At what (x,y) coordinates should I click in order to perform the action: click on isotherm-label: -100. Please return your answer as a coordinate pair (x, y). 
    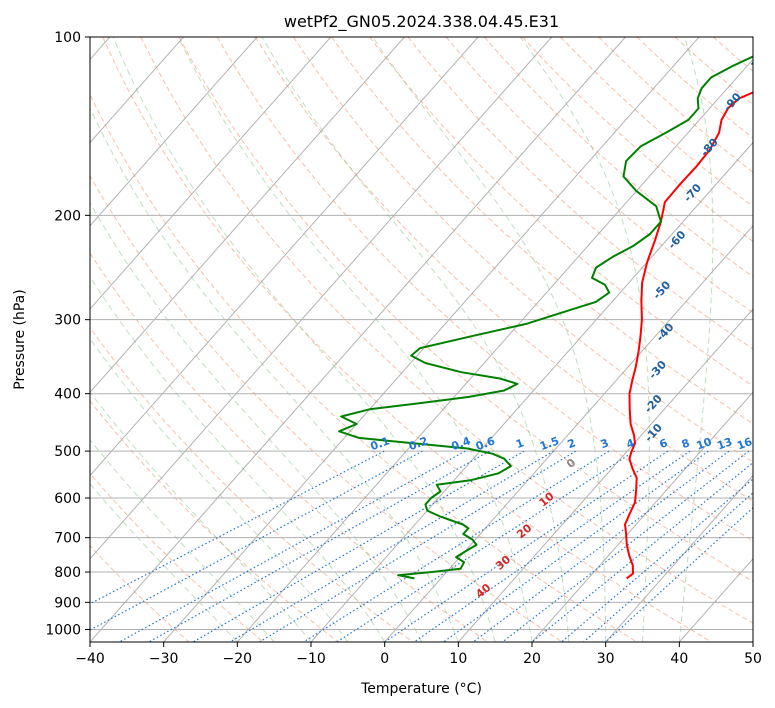
    Looking at the image, I should click on (760, 54).